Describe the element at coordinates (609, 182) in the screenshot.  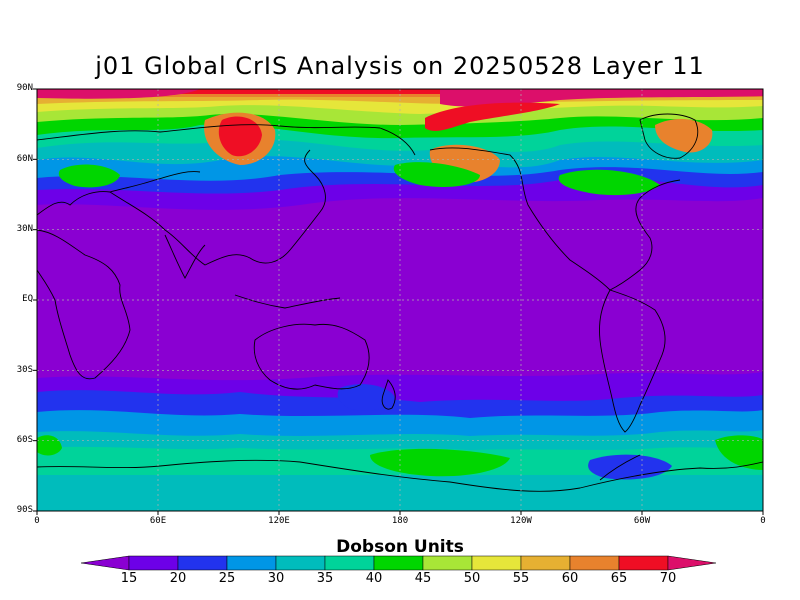
I see `ozone-lobe-america-green` at that location.